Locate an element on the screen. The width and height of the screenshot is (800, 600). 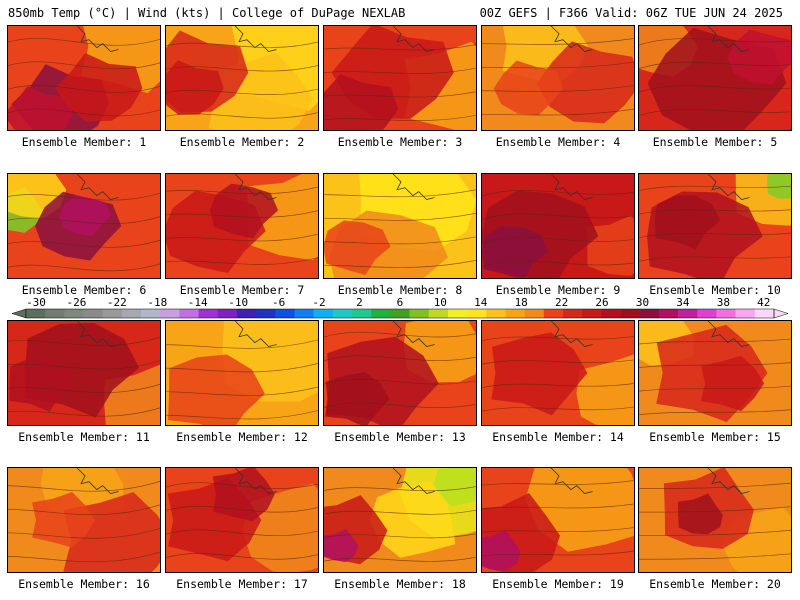
member-label-13: Ensemble Member: 13 is located at coordinates (400, 437).